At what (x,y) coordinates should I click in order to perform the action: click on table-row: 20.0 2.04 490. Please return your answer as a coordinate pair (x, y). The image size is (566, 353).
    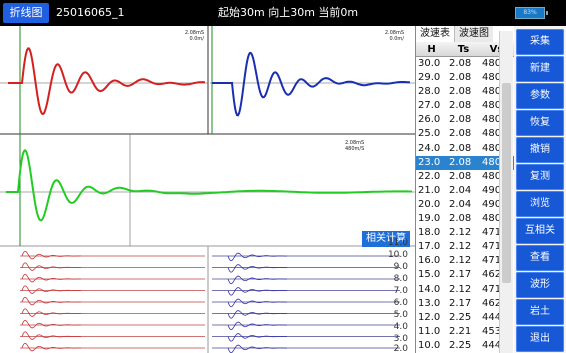
    Looking at the image, I should click on (460, 204).